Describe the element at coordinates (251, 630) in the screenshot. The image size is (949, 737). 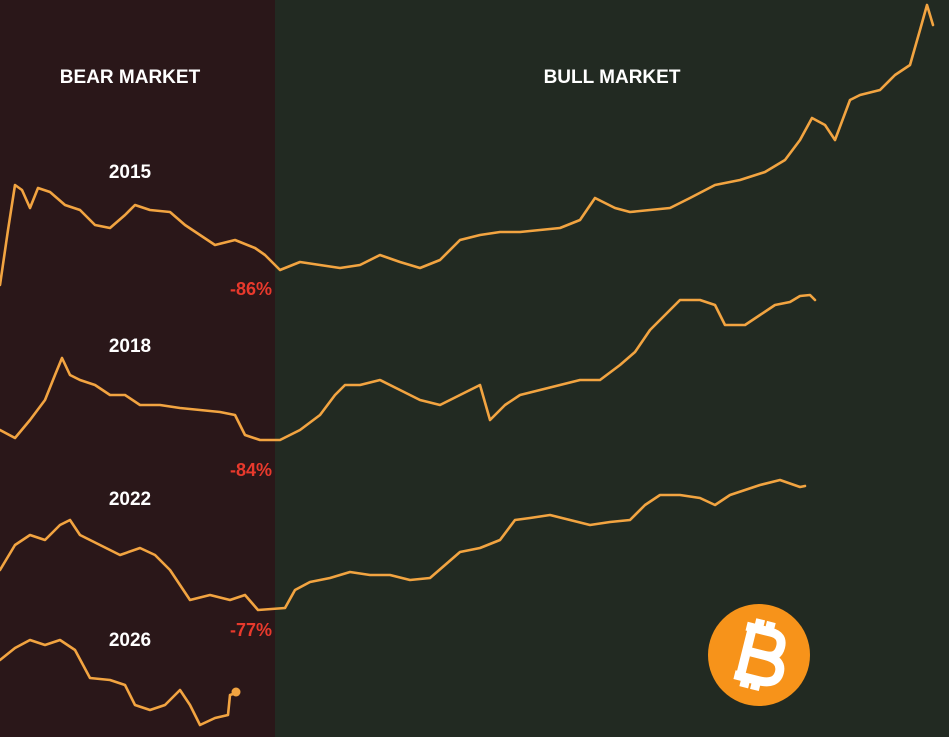
I see `drawdown-label: -77%` at that location.